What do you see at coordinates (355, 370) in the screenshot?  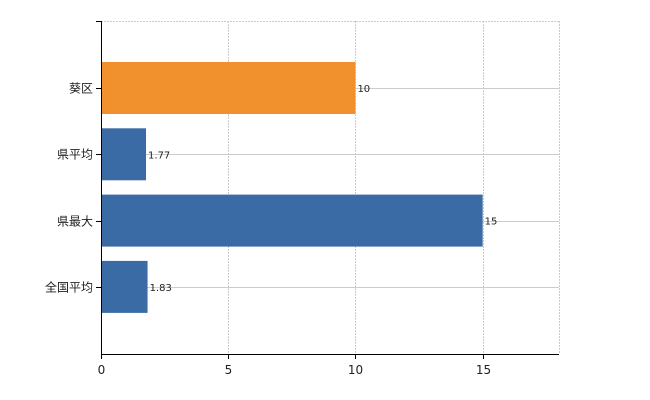 I see `x-tick-label-3: 10` at bounding box center [355, 370].